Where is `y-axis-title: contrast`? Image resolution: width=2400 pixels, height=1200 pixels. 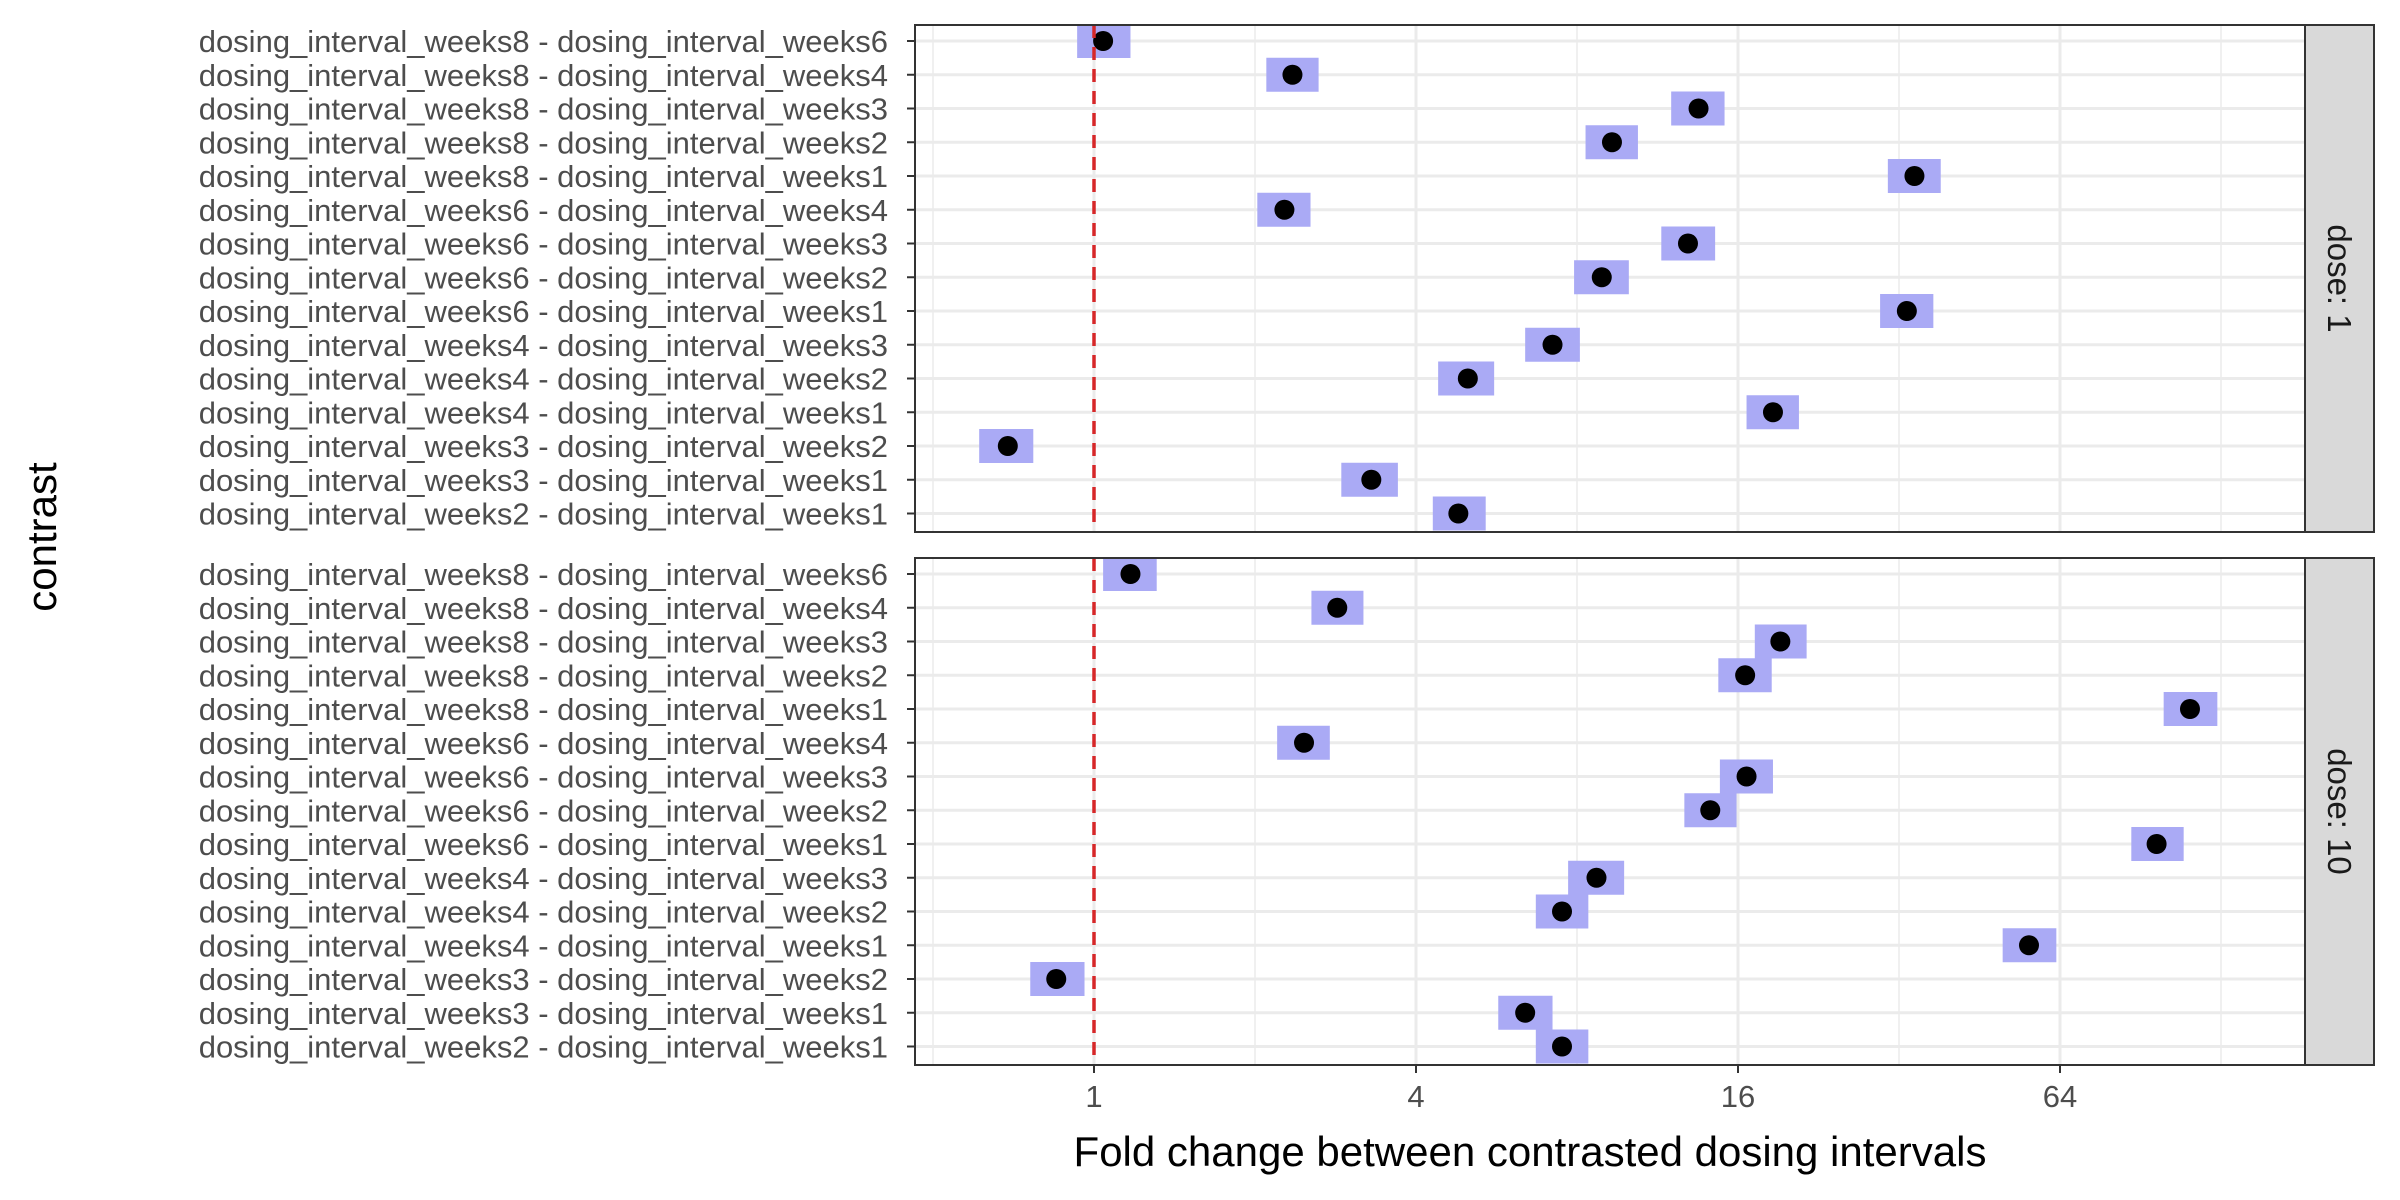
y-axis-title: contrast is located at coordinates (41, 537).